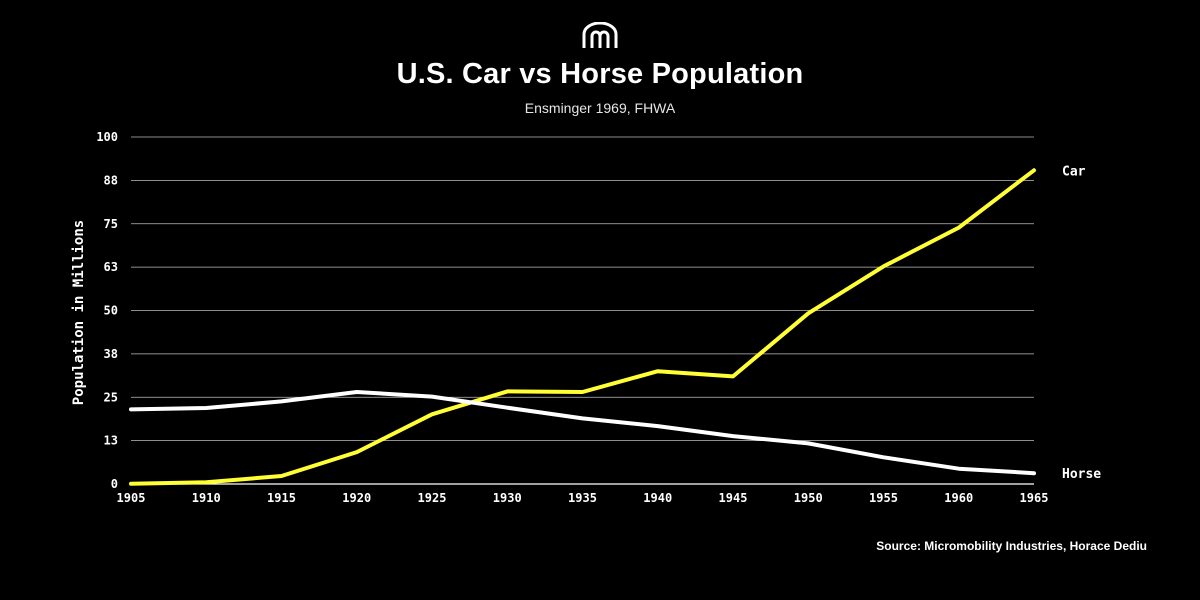 The image size is (1200, 600). I want to click on x-tick-label: 1940, so click(657, 498).